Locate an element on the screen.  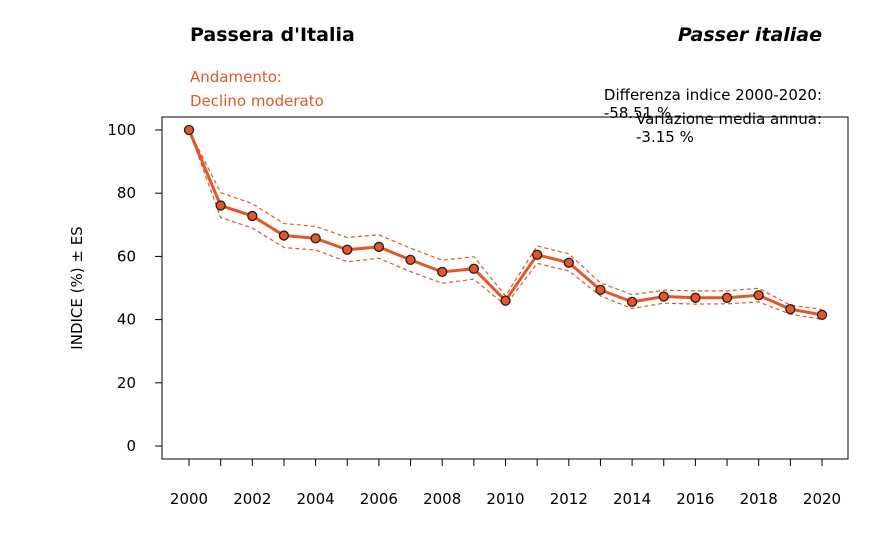
x-tick-label: 2010 is located at coordinates (505, 499).